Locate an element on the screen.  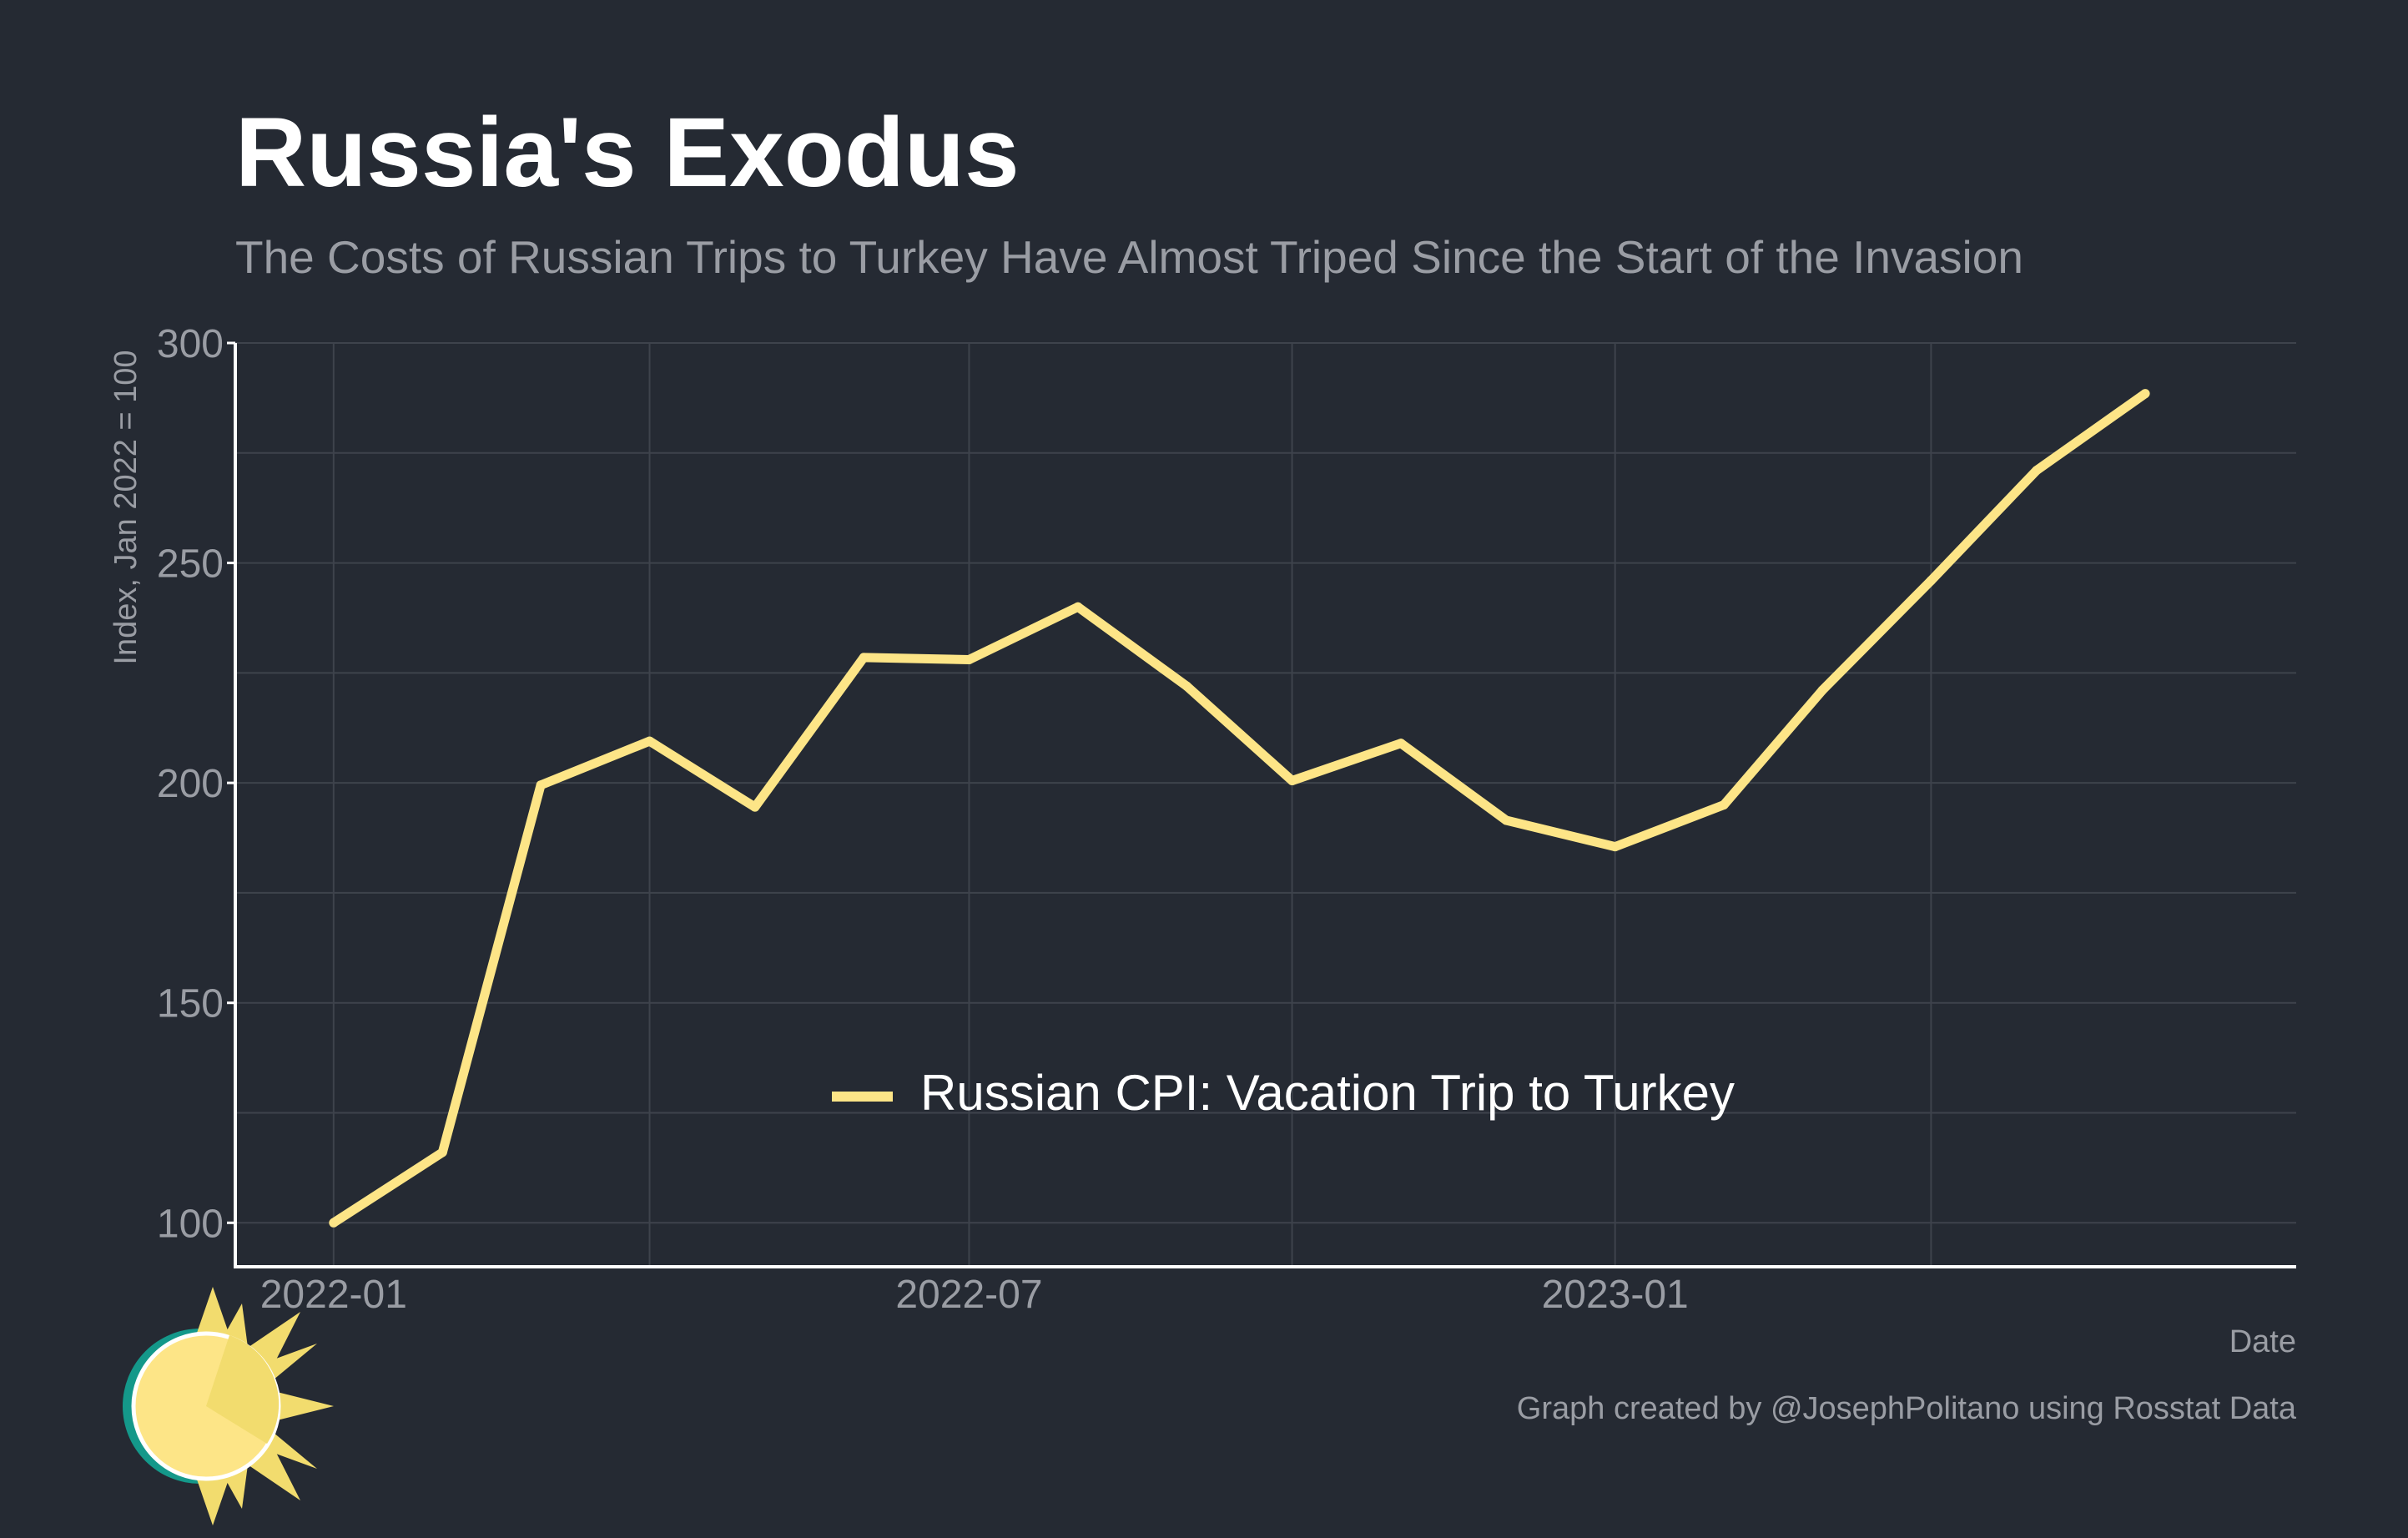
y-tick-label: 250 is located at coordinates (190, 564).